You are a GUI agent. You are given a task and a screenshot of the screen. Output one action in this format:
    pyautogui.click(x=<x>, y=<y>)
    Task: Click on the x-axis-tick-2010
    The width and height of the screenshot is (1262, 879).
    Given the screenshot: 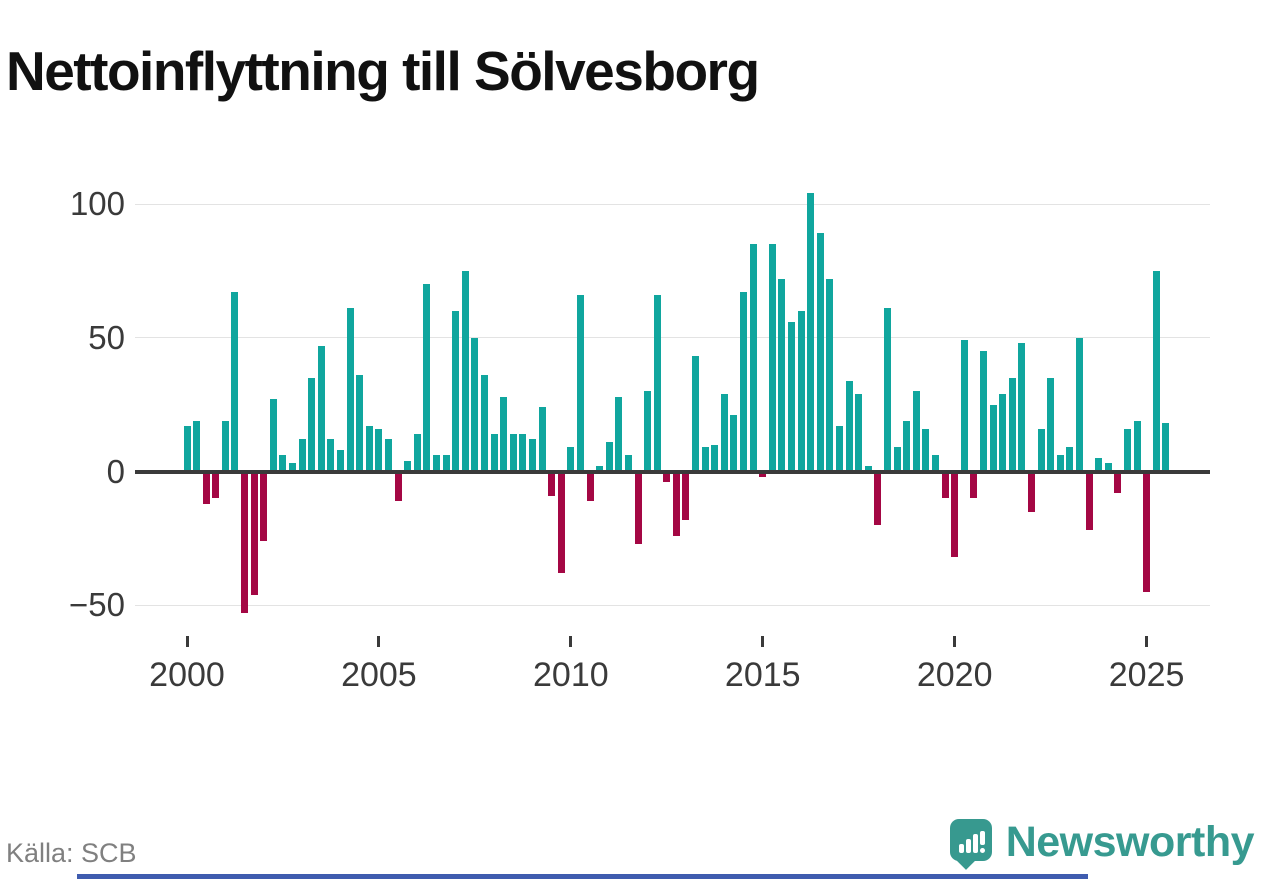 What is the action you would take?
    pyautogui.click(x=571, y=641)
    